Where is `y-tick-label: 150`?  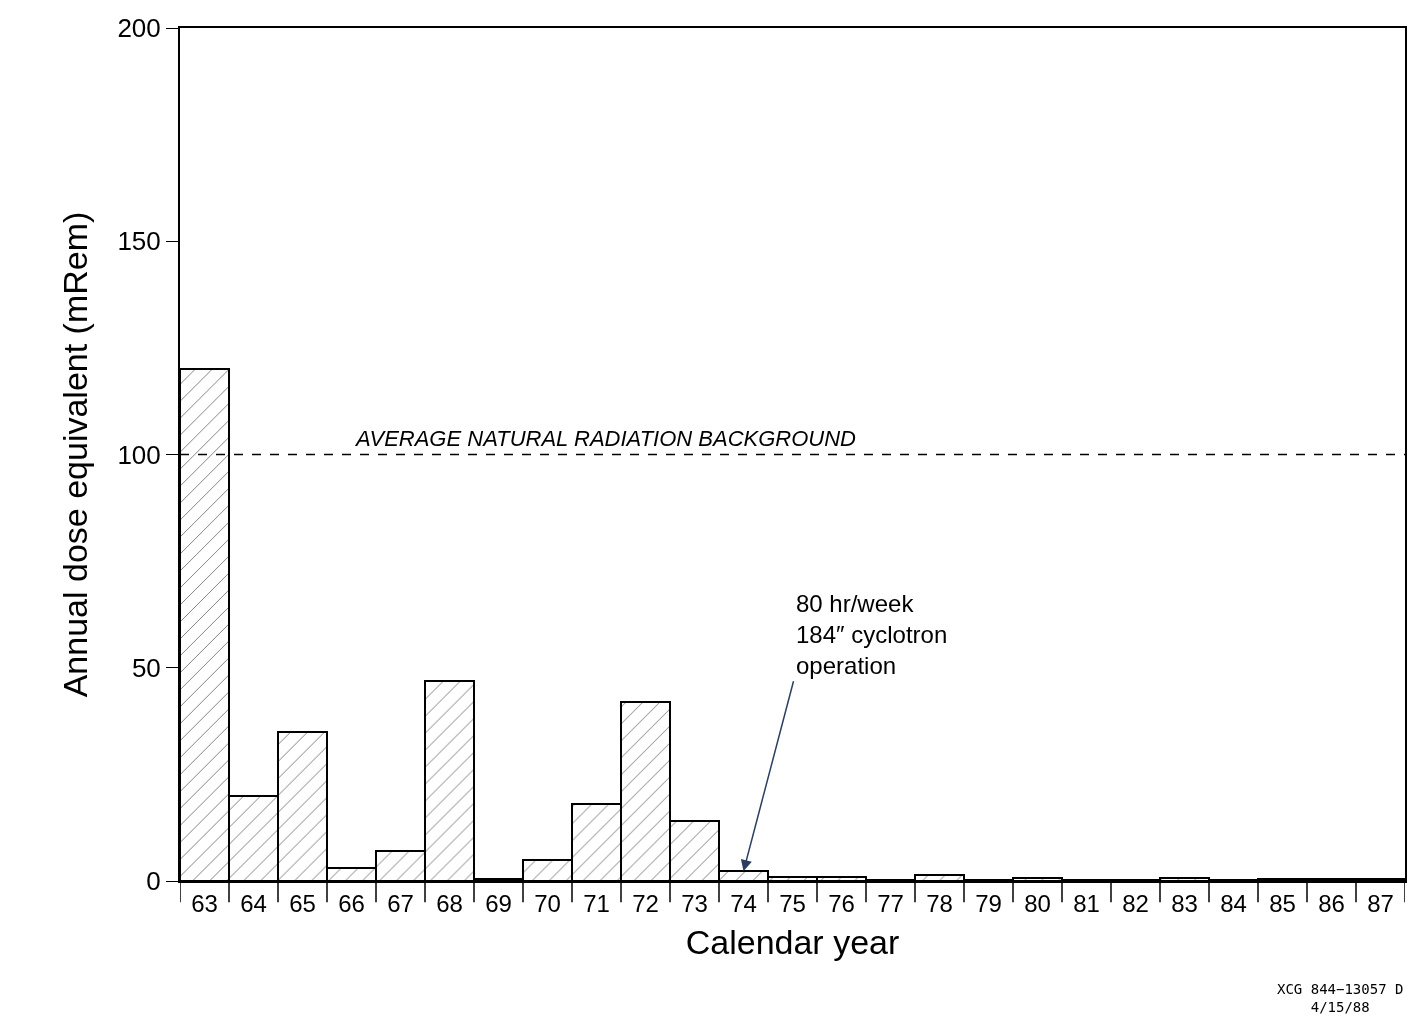 y-tick-label: 150 is located at coordinates (139, 241).